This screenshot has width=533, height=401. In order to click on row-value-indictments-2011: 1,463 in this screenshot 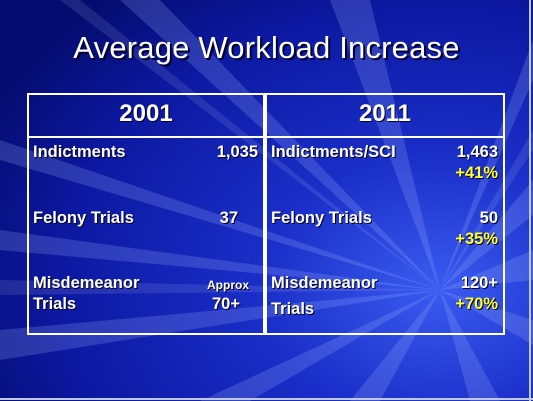, I will do `click(477, 152)`.